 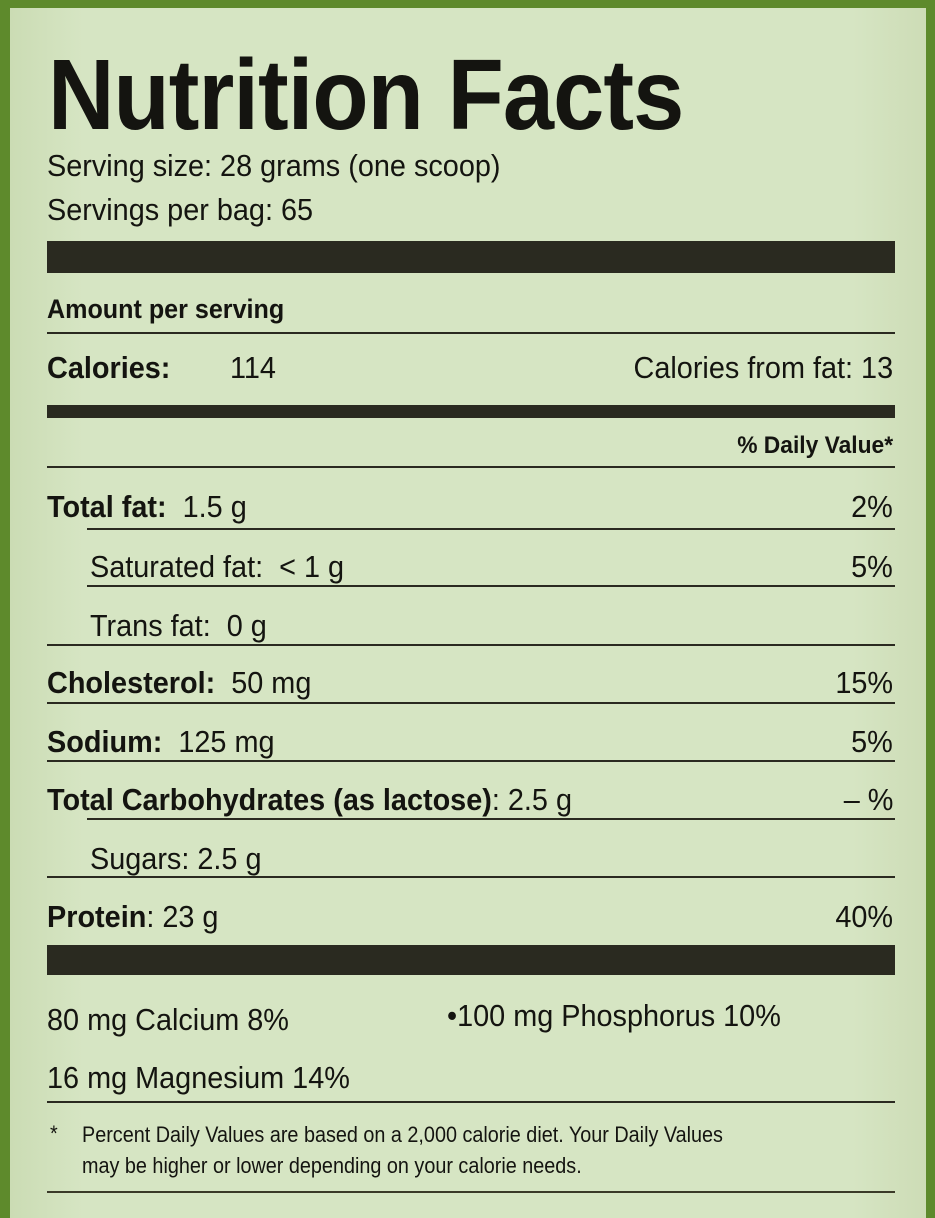 I want to click on label-title: Nutrition Facts, so click(x=366, y=95).